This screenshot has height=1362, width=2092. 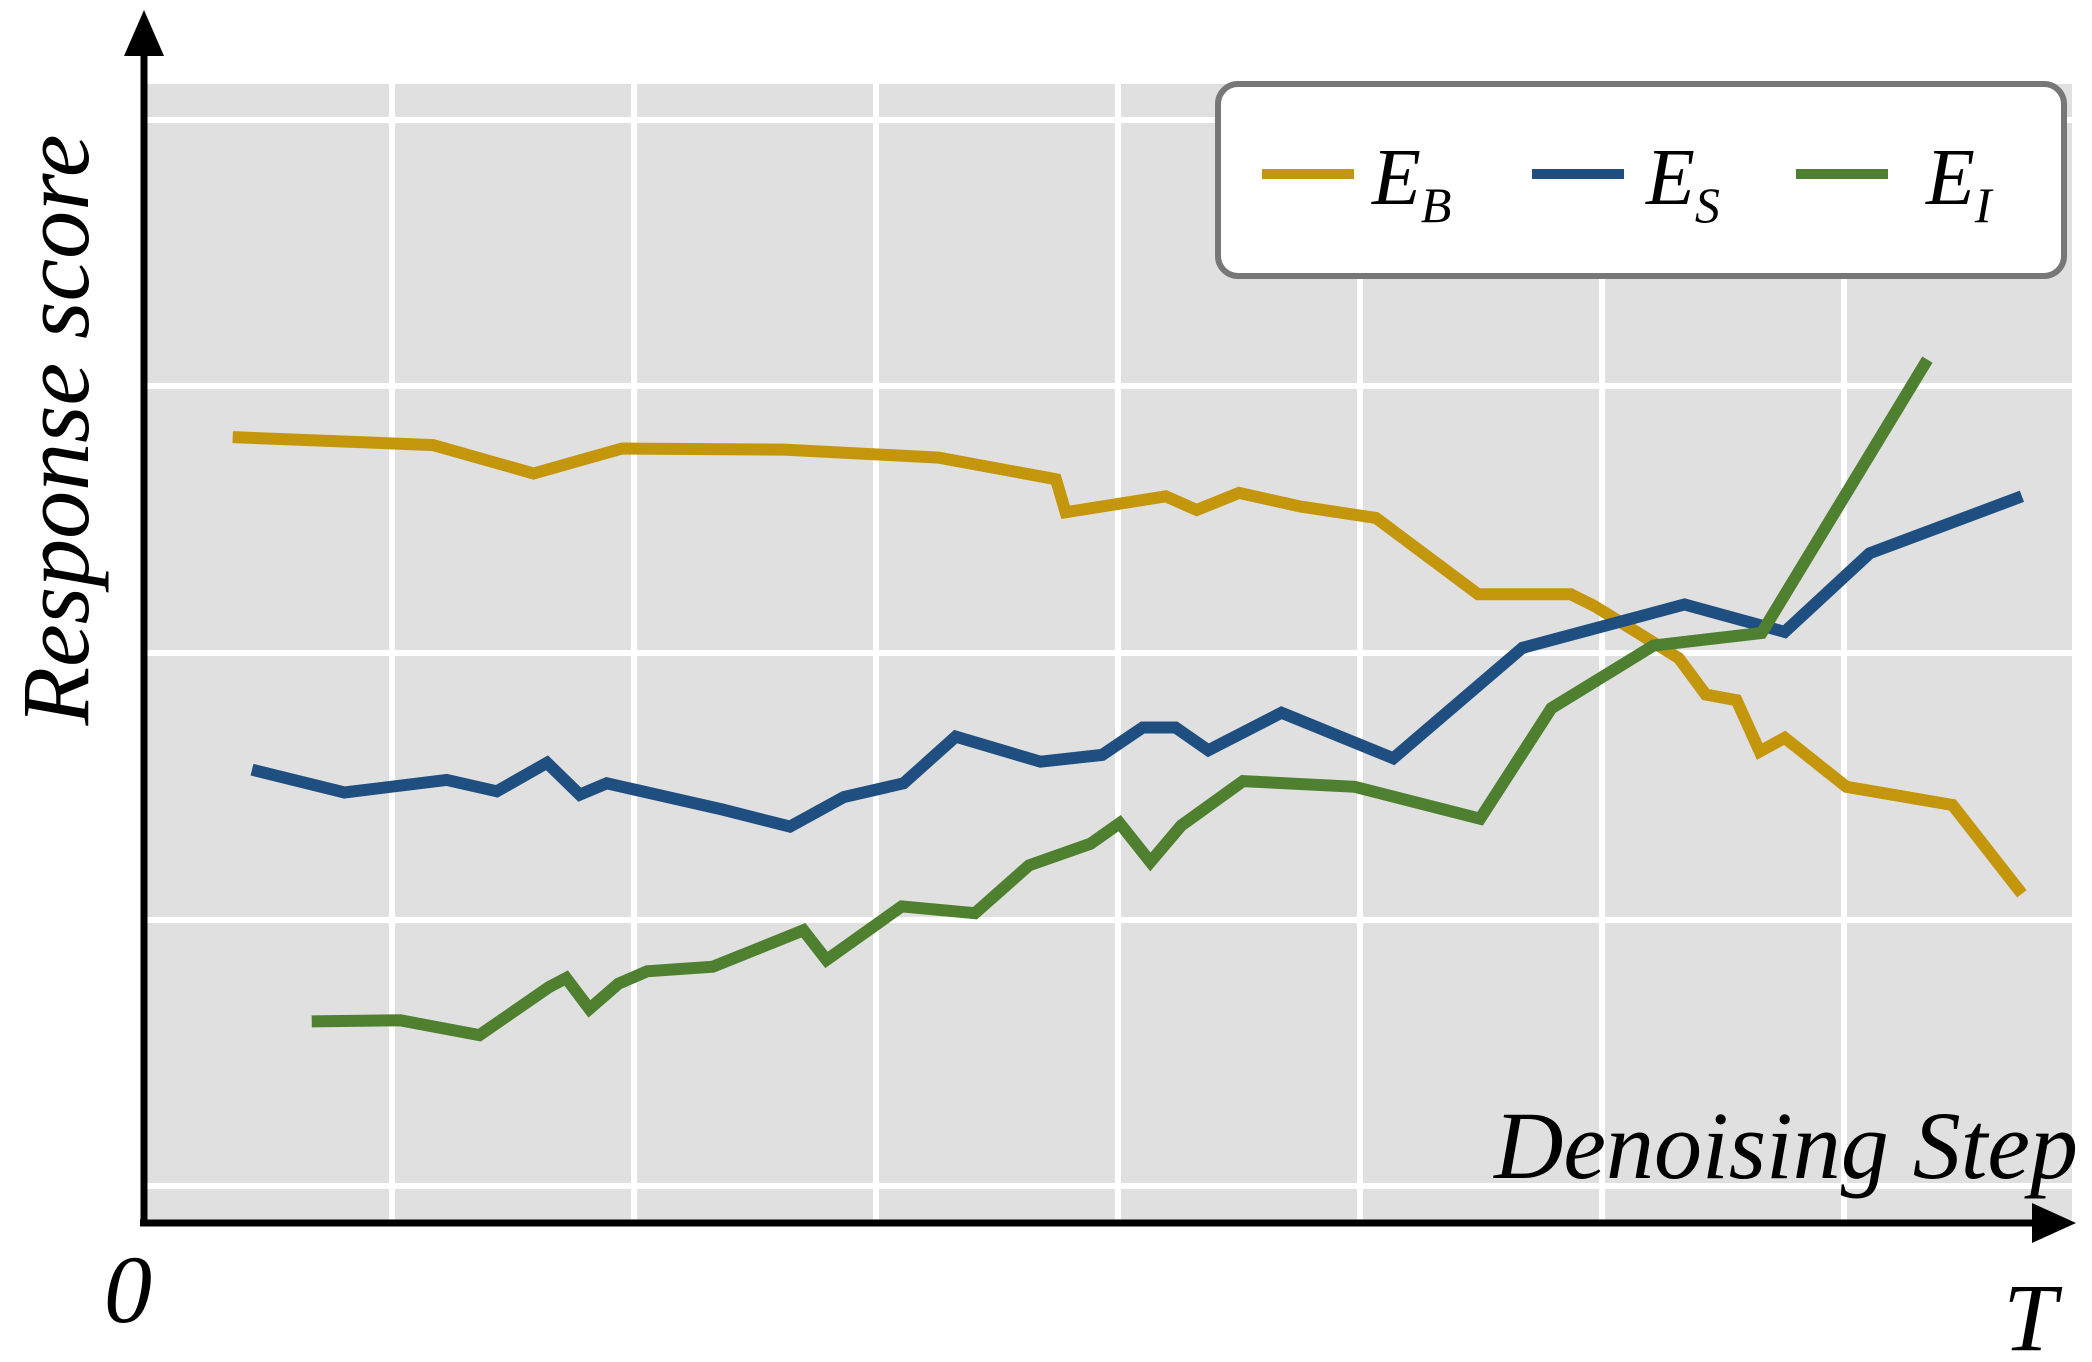 What do you see at coordinates (1950, 178) in the screenshot?
I see `legend-label-ei-main: E` at bounding box center [1950, 178].